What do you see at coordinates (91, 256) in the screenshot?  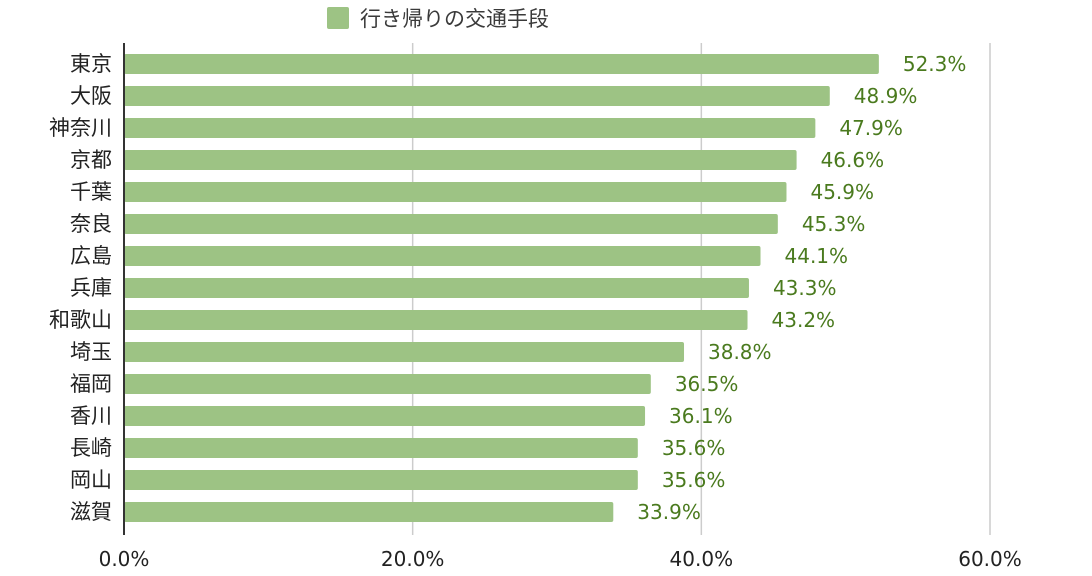 I see `category-label: 広島` at bounding box center [91, 256].